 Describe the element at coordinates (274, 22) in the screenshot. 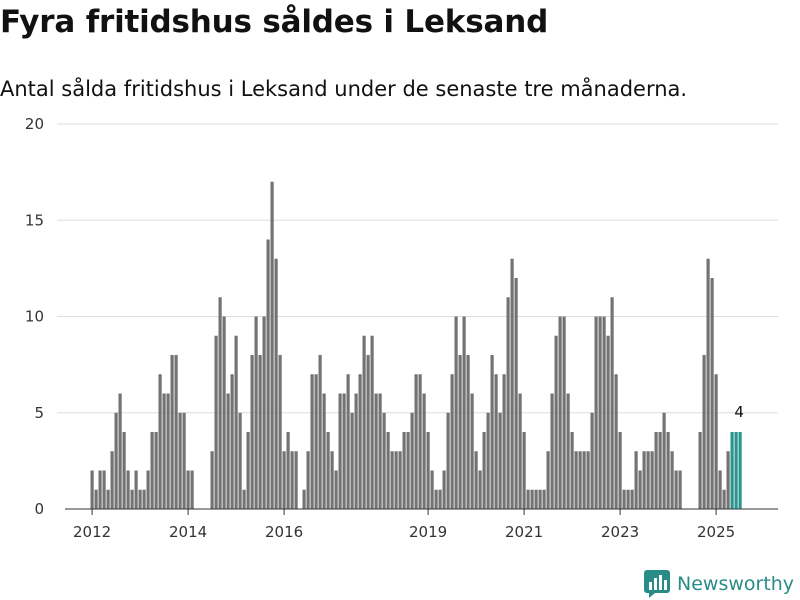

I see `chart-title: Fyra fritidshus såldes i Leksand` at that location.